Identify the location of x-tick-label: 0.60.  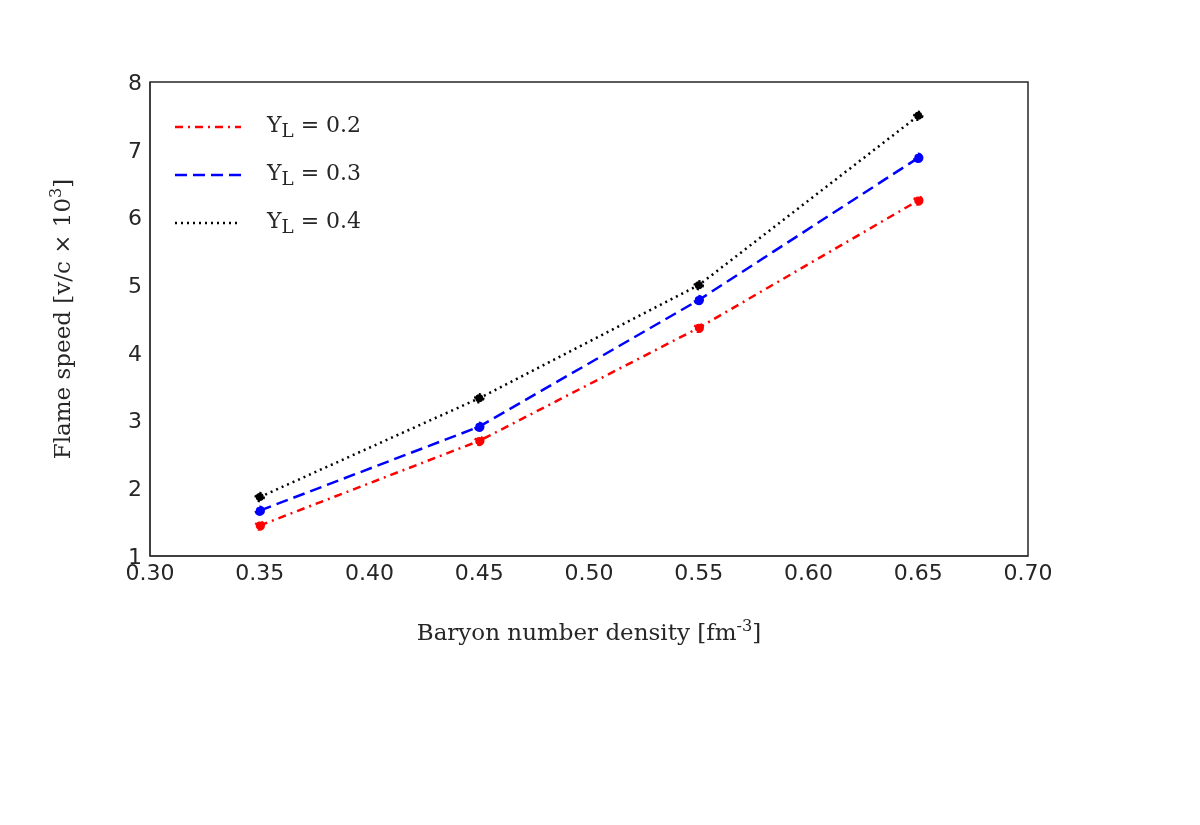
(808, 572).